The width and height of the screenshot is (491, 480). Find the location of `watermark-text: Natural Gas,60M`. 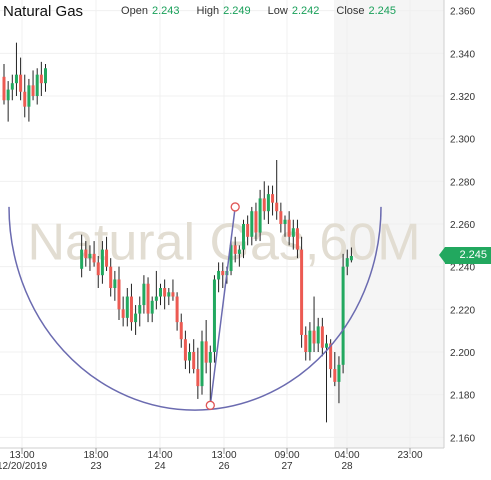

watermark-text: Natural Gas,60M is located at coordinates (223, 243).